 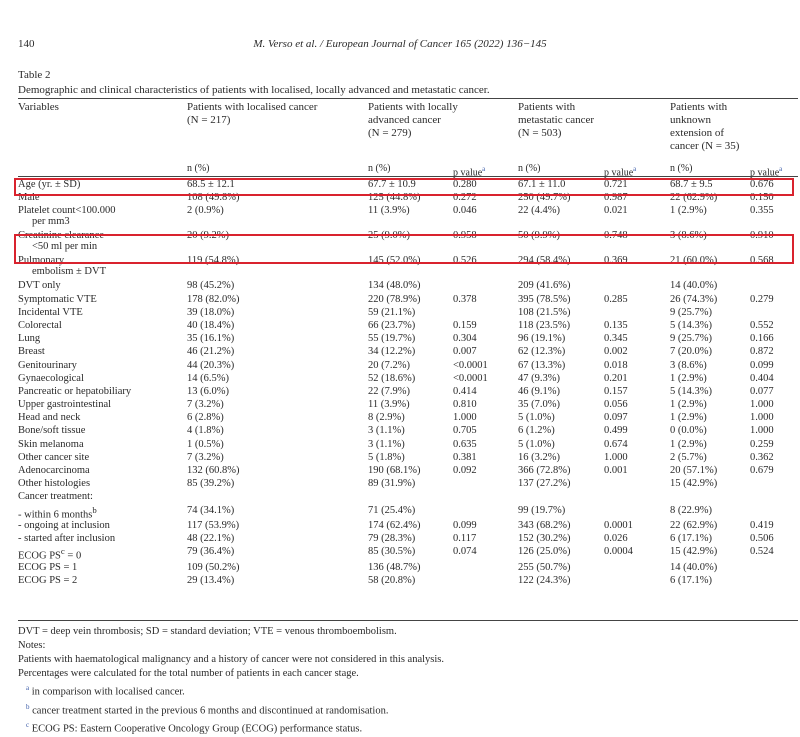 What do you see at coordinates (616, 539) in the screenshot?
I see `p-value-cell: 0.026` at bounding box center [616, 539].